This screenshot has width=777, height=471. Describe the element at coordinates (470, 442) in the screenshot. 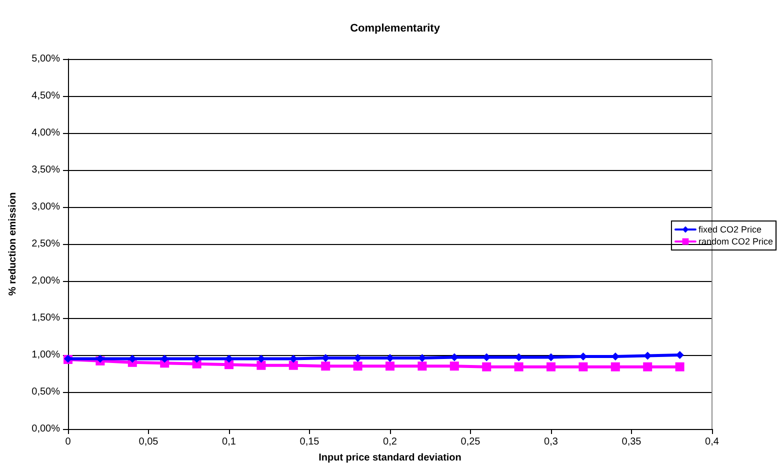

I see `x-tick-label: 0,25` at that location.